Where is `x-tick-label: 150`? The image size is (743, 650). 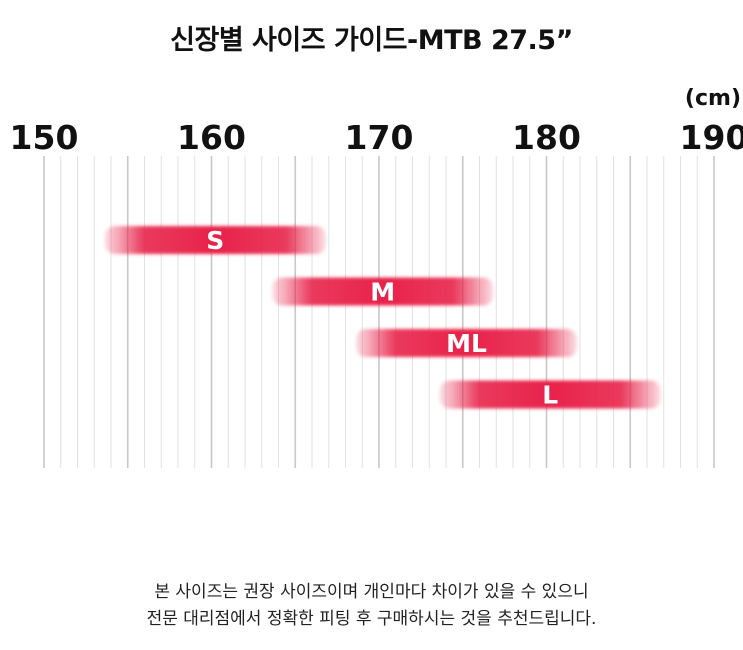
x-tick-label: 150 is located at coordinates (44, 137).